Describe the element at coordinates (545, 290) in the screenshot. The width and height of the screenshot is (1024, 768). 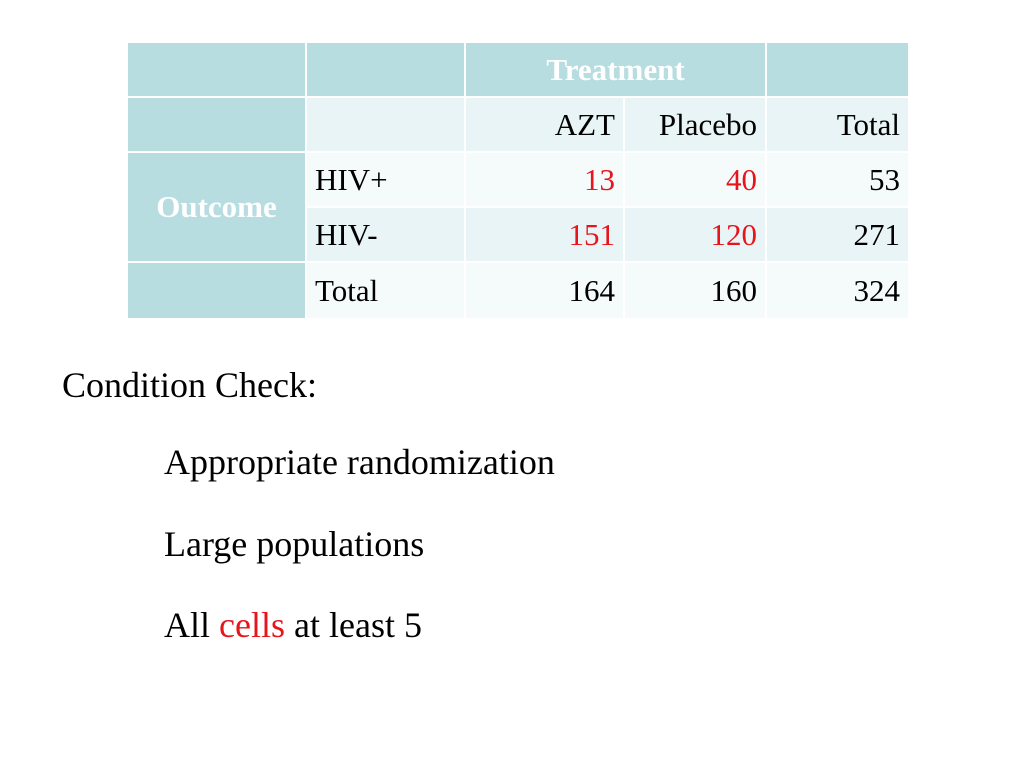
I see `cell-total-azt: 164` at that location.